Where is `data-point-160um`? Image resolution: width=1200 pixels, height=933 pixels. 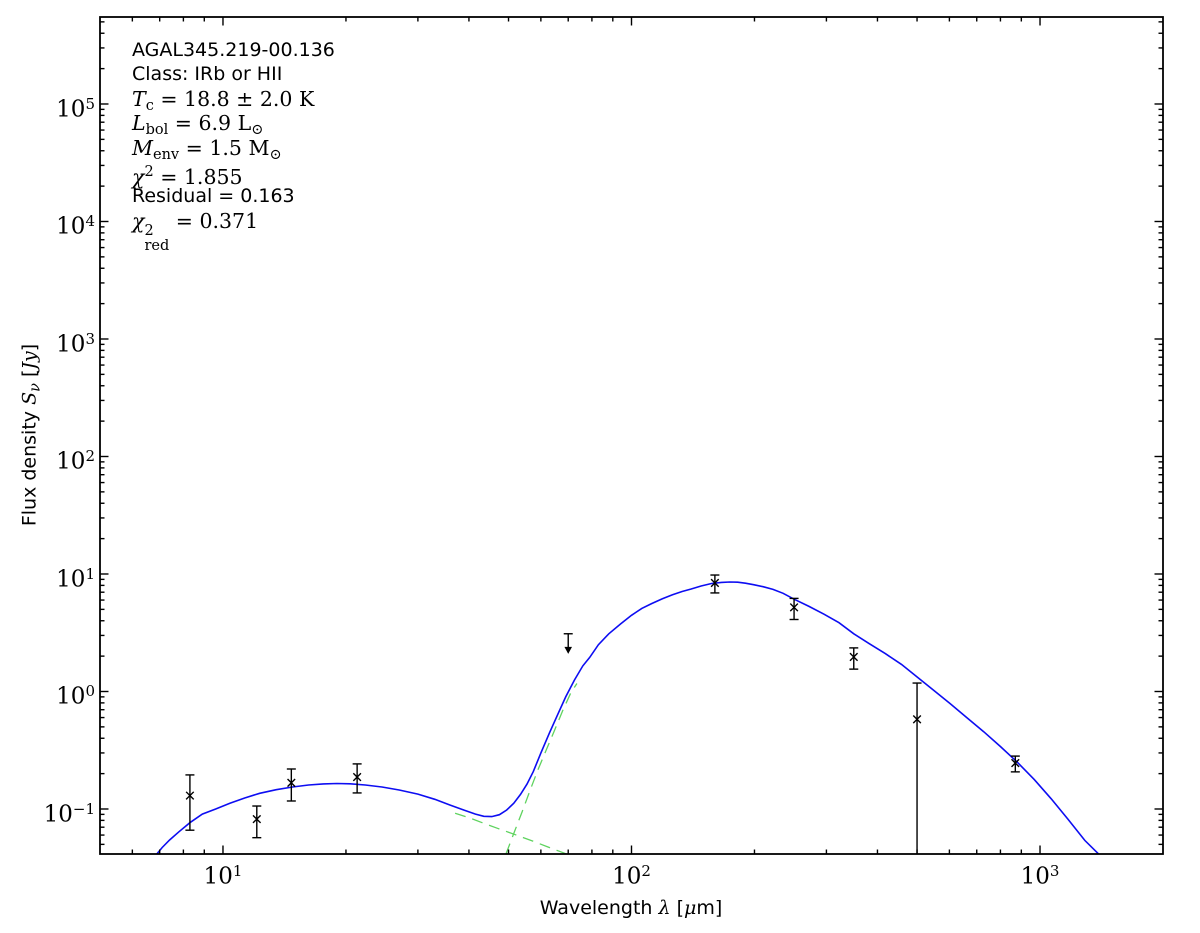 data-point-160um is located at coordinates (715, 584).